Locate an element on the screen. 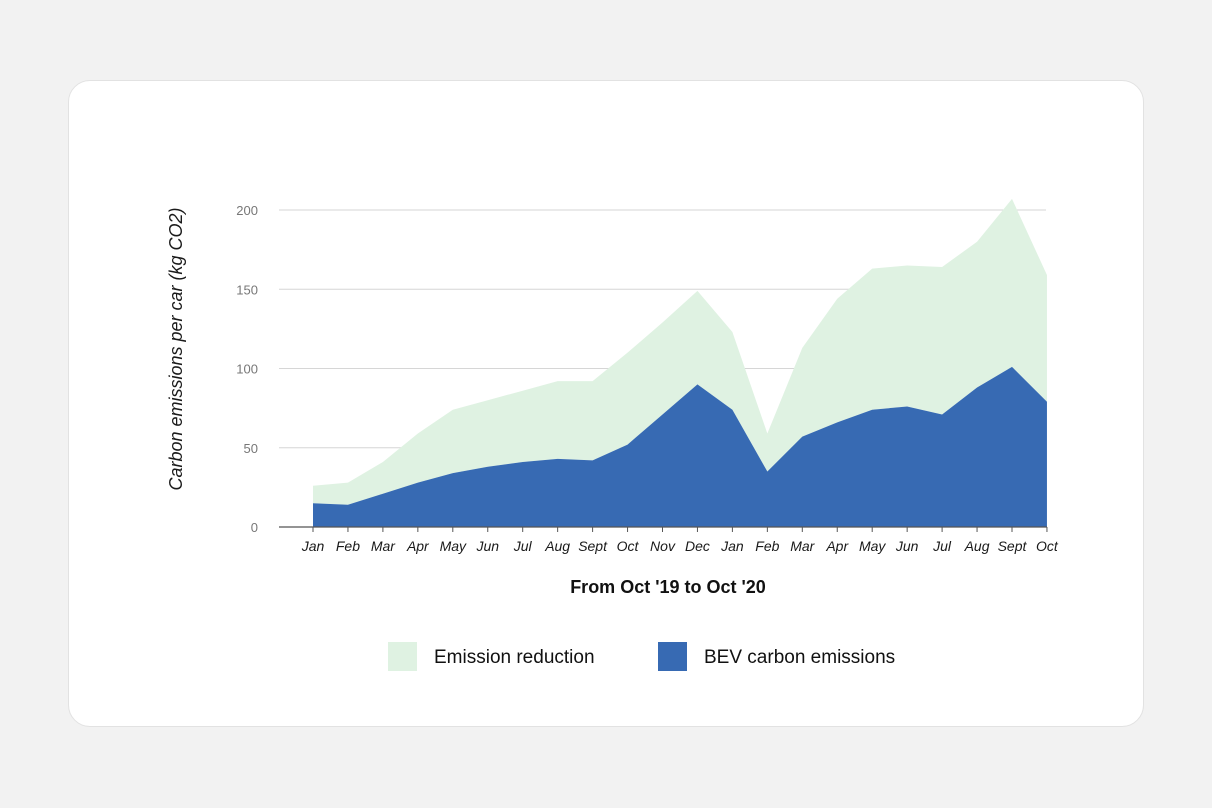 This screenshot has height=808, width=1212. y-tick-label: 200 is located at coordinates (247, 210).